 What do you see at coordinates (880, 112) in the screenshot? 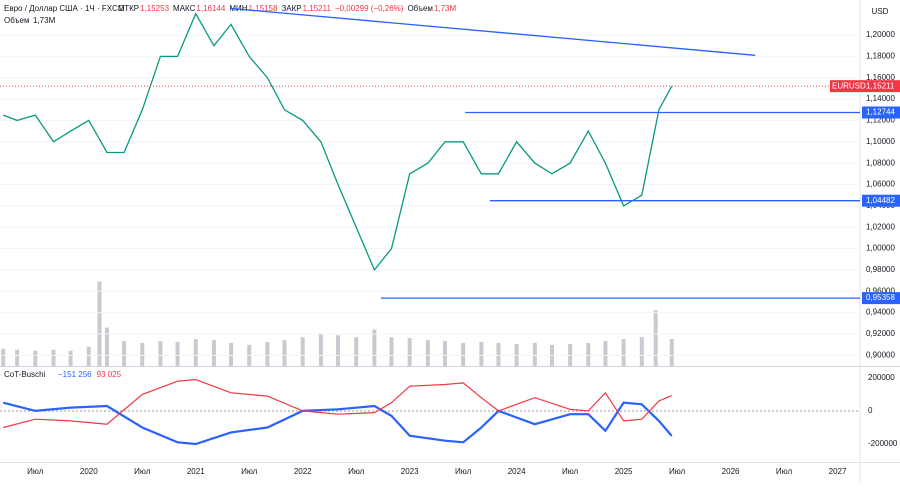
I see `level-label: 1,12744` at bounding box center [880, 112].